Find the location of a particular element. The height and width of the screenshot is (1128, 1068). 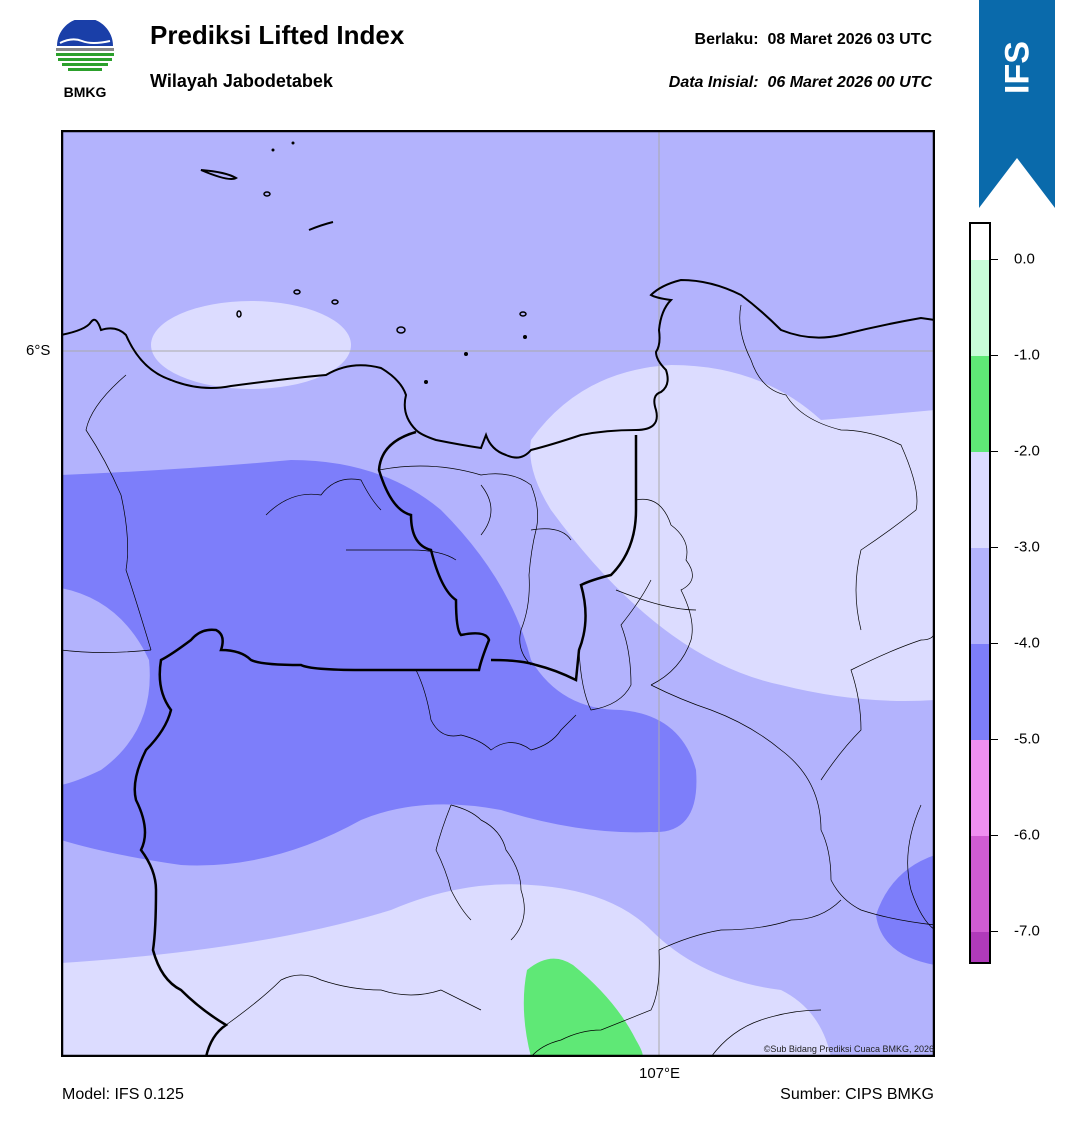

colorbar-label: -5.0 is located at coordinates (1027, 739).